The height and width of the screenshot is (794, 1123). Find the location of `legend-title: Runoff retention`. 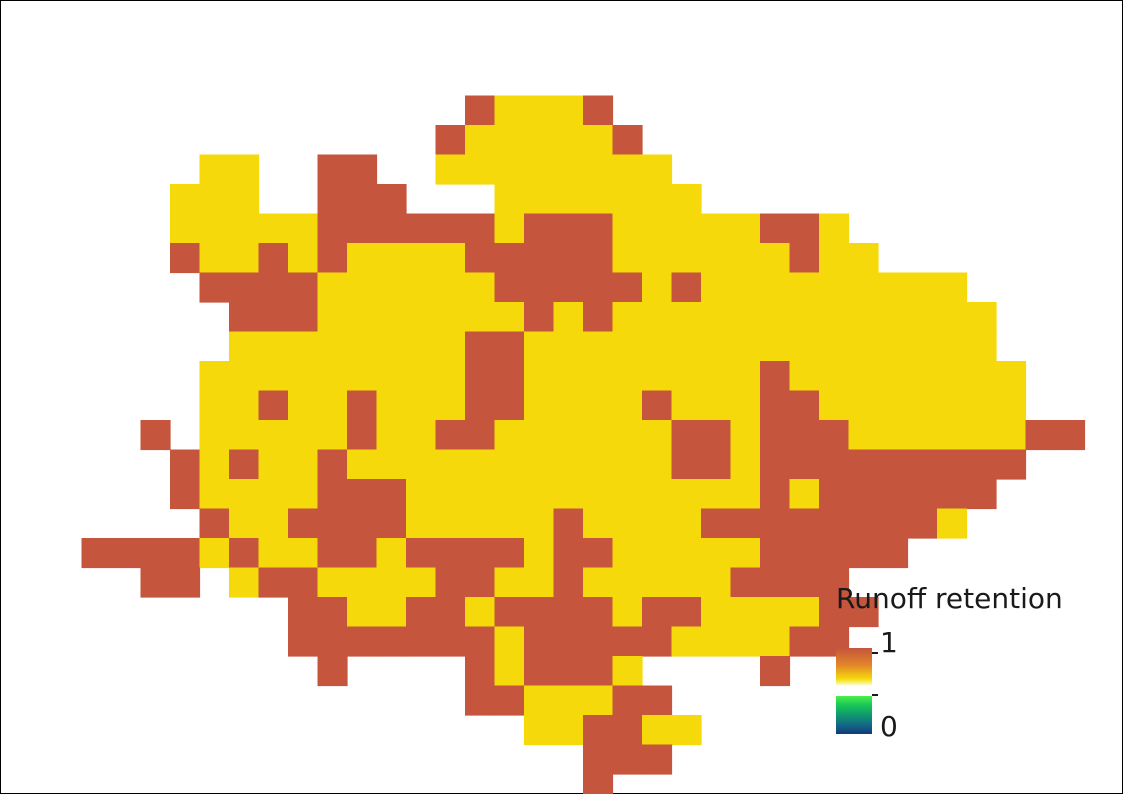

legend-title: Runoff retention is located at coordinates (949, 598).